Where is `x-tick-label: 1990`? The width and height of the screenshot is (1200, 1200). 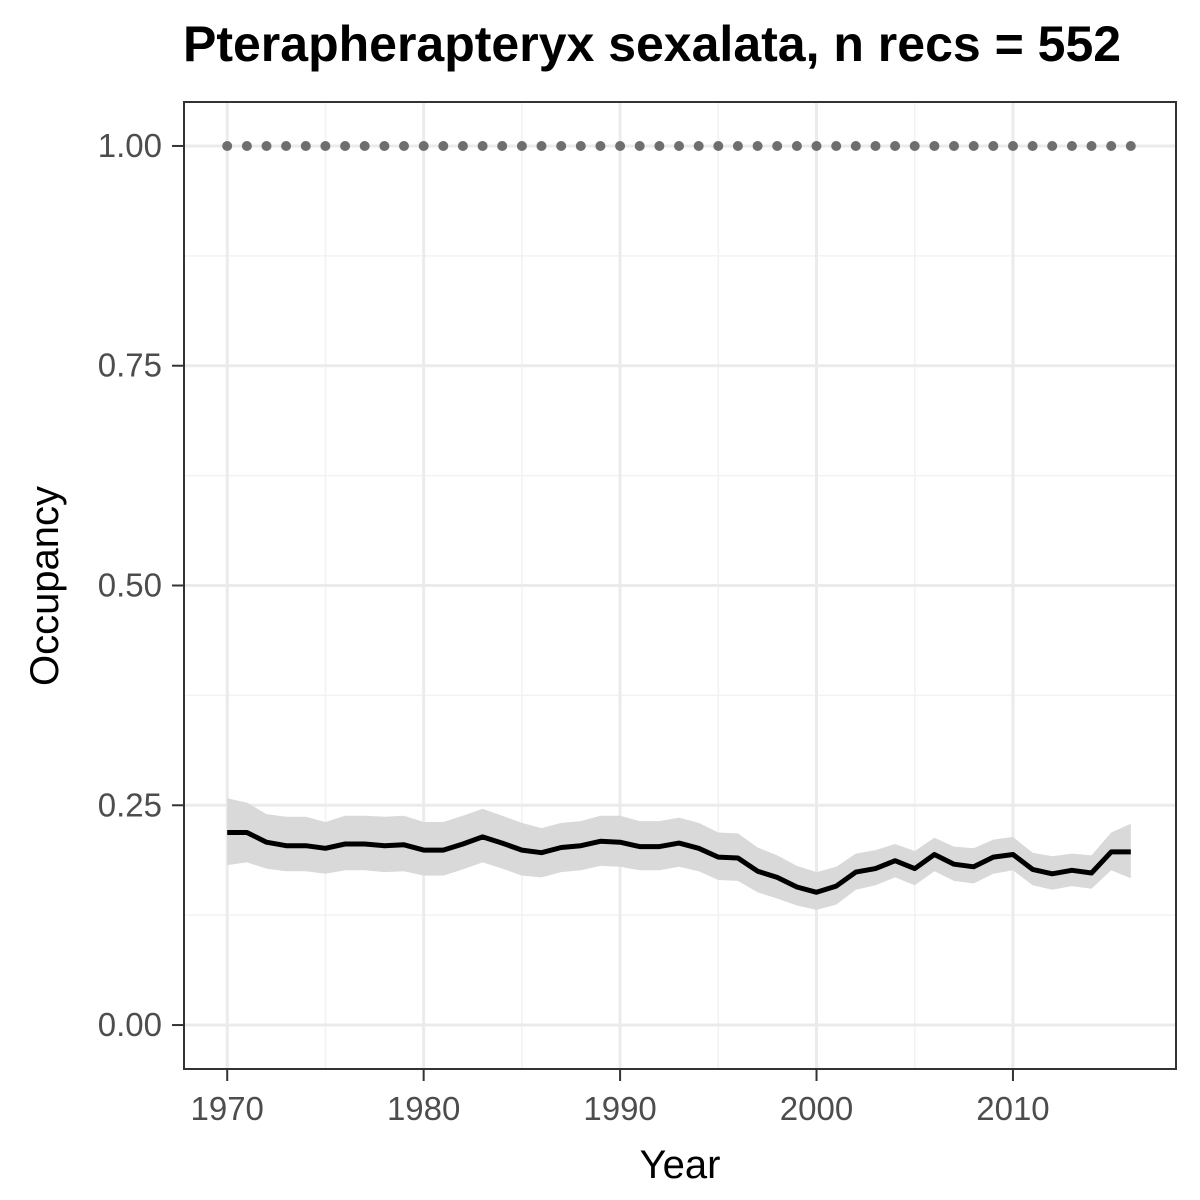 x-tick-label: 1990 is located at coordinates (619, 1108).